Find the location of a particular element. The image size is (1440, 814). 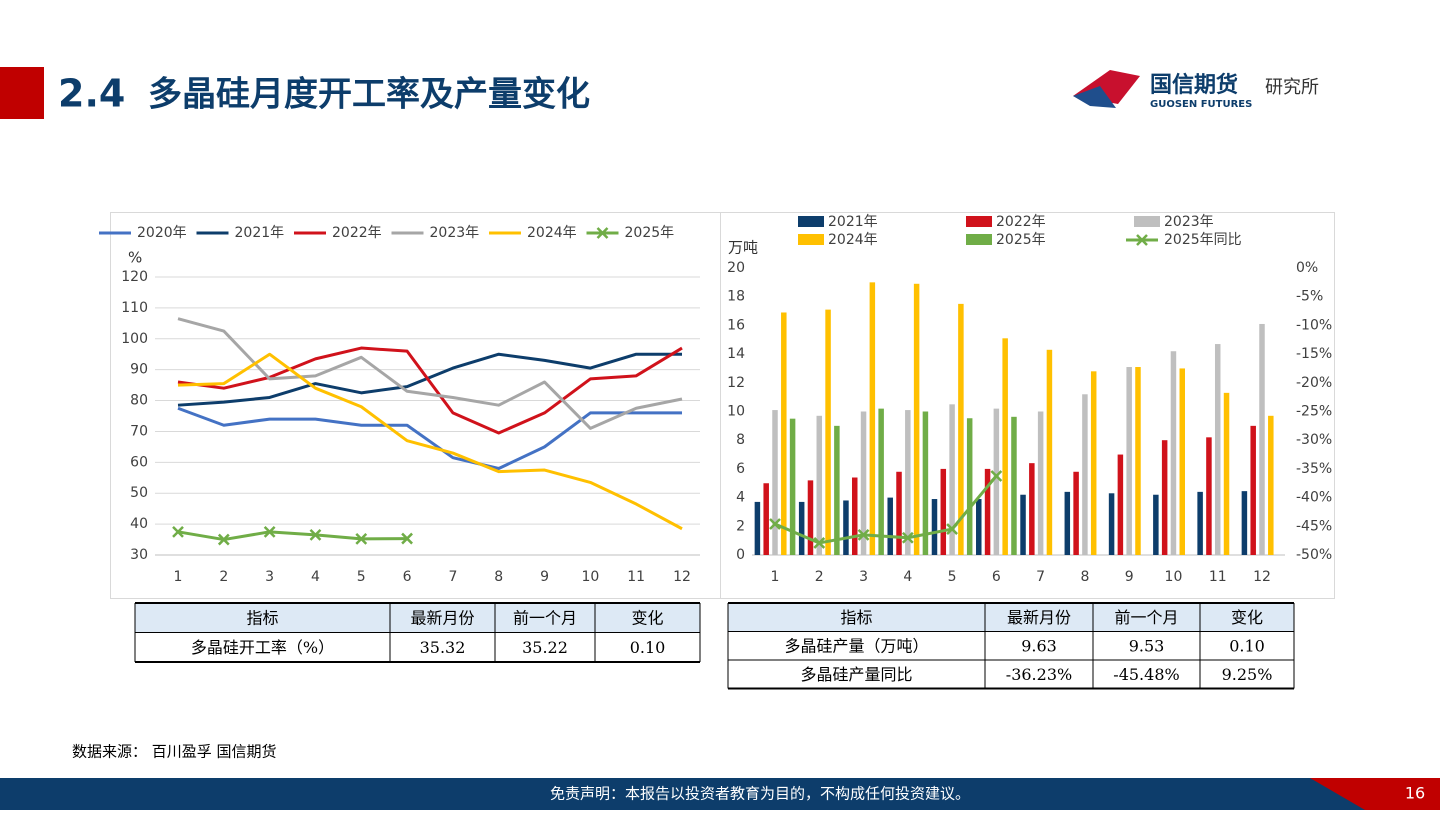

section-number: 2.4 is located at coordinates (91, 94).